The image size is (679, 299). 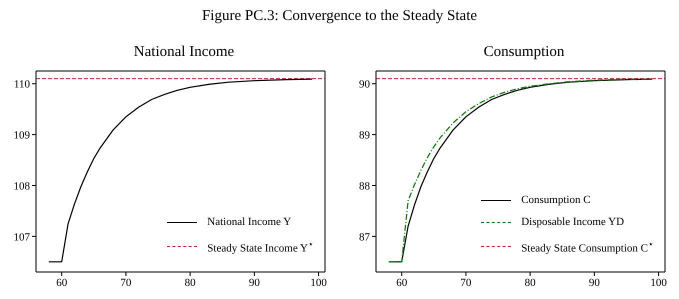 What do you see at coordinates (587, 247) in the screenshot?
I see `legend-label: Steady State Consumption C$^{⋆}$` at bounding box center [587, 247].